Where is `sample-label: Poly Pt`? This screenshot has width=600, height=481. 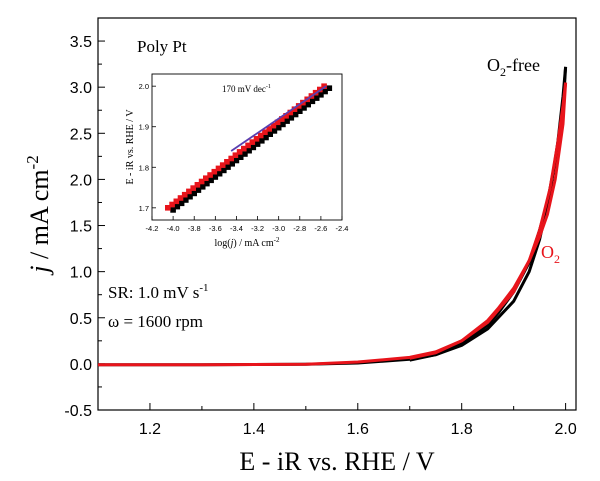
sample-label: Poly Pt is located at coordinates (162, 46).